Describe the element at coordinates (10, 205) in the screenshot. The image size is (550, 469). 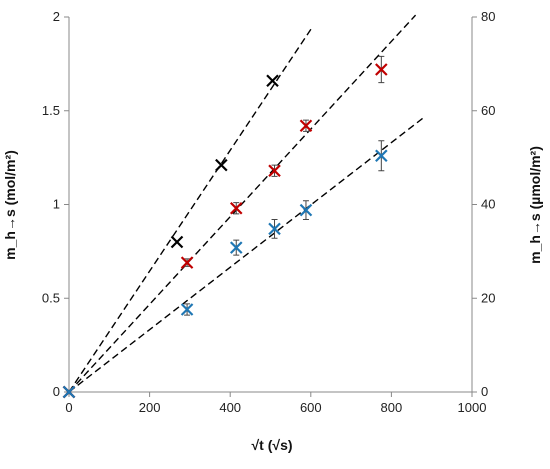
I see `y-axis-title-left: m_h→s (mol/m²)` at that location.